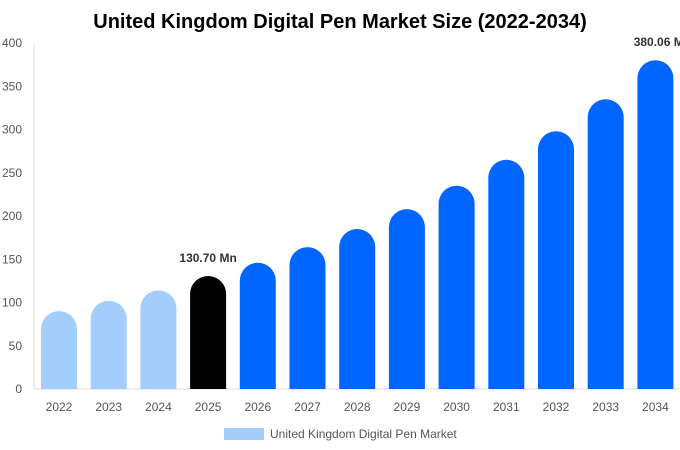 The width and height of the screenshot is (680, 450). Describe the element at coordinates (407, 407) in the screenshot. I see `x-tick-label: 2029` at that location.